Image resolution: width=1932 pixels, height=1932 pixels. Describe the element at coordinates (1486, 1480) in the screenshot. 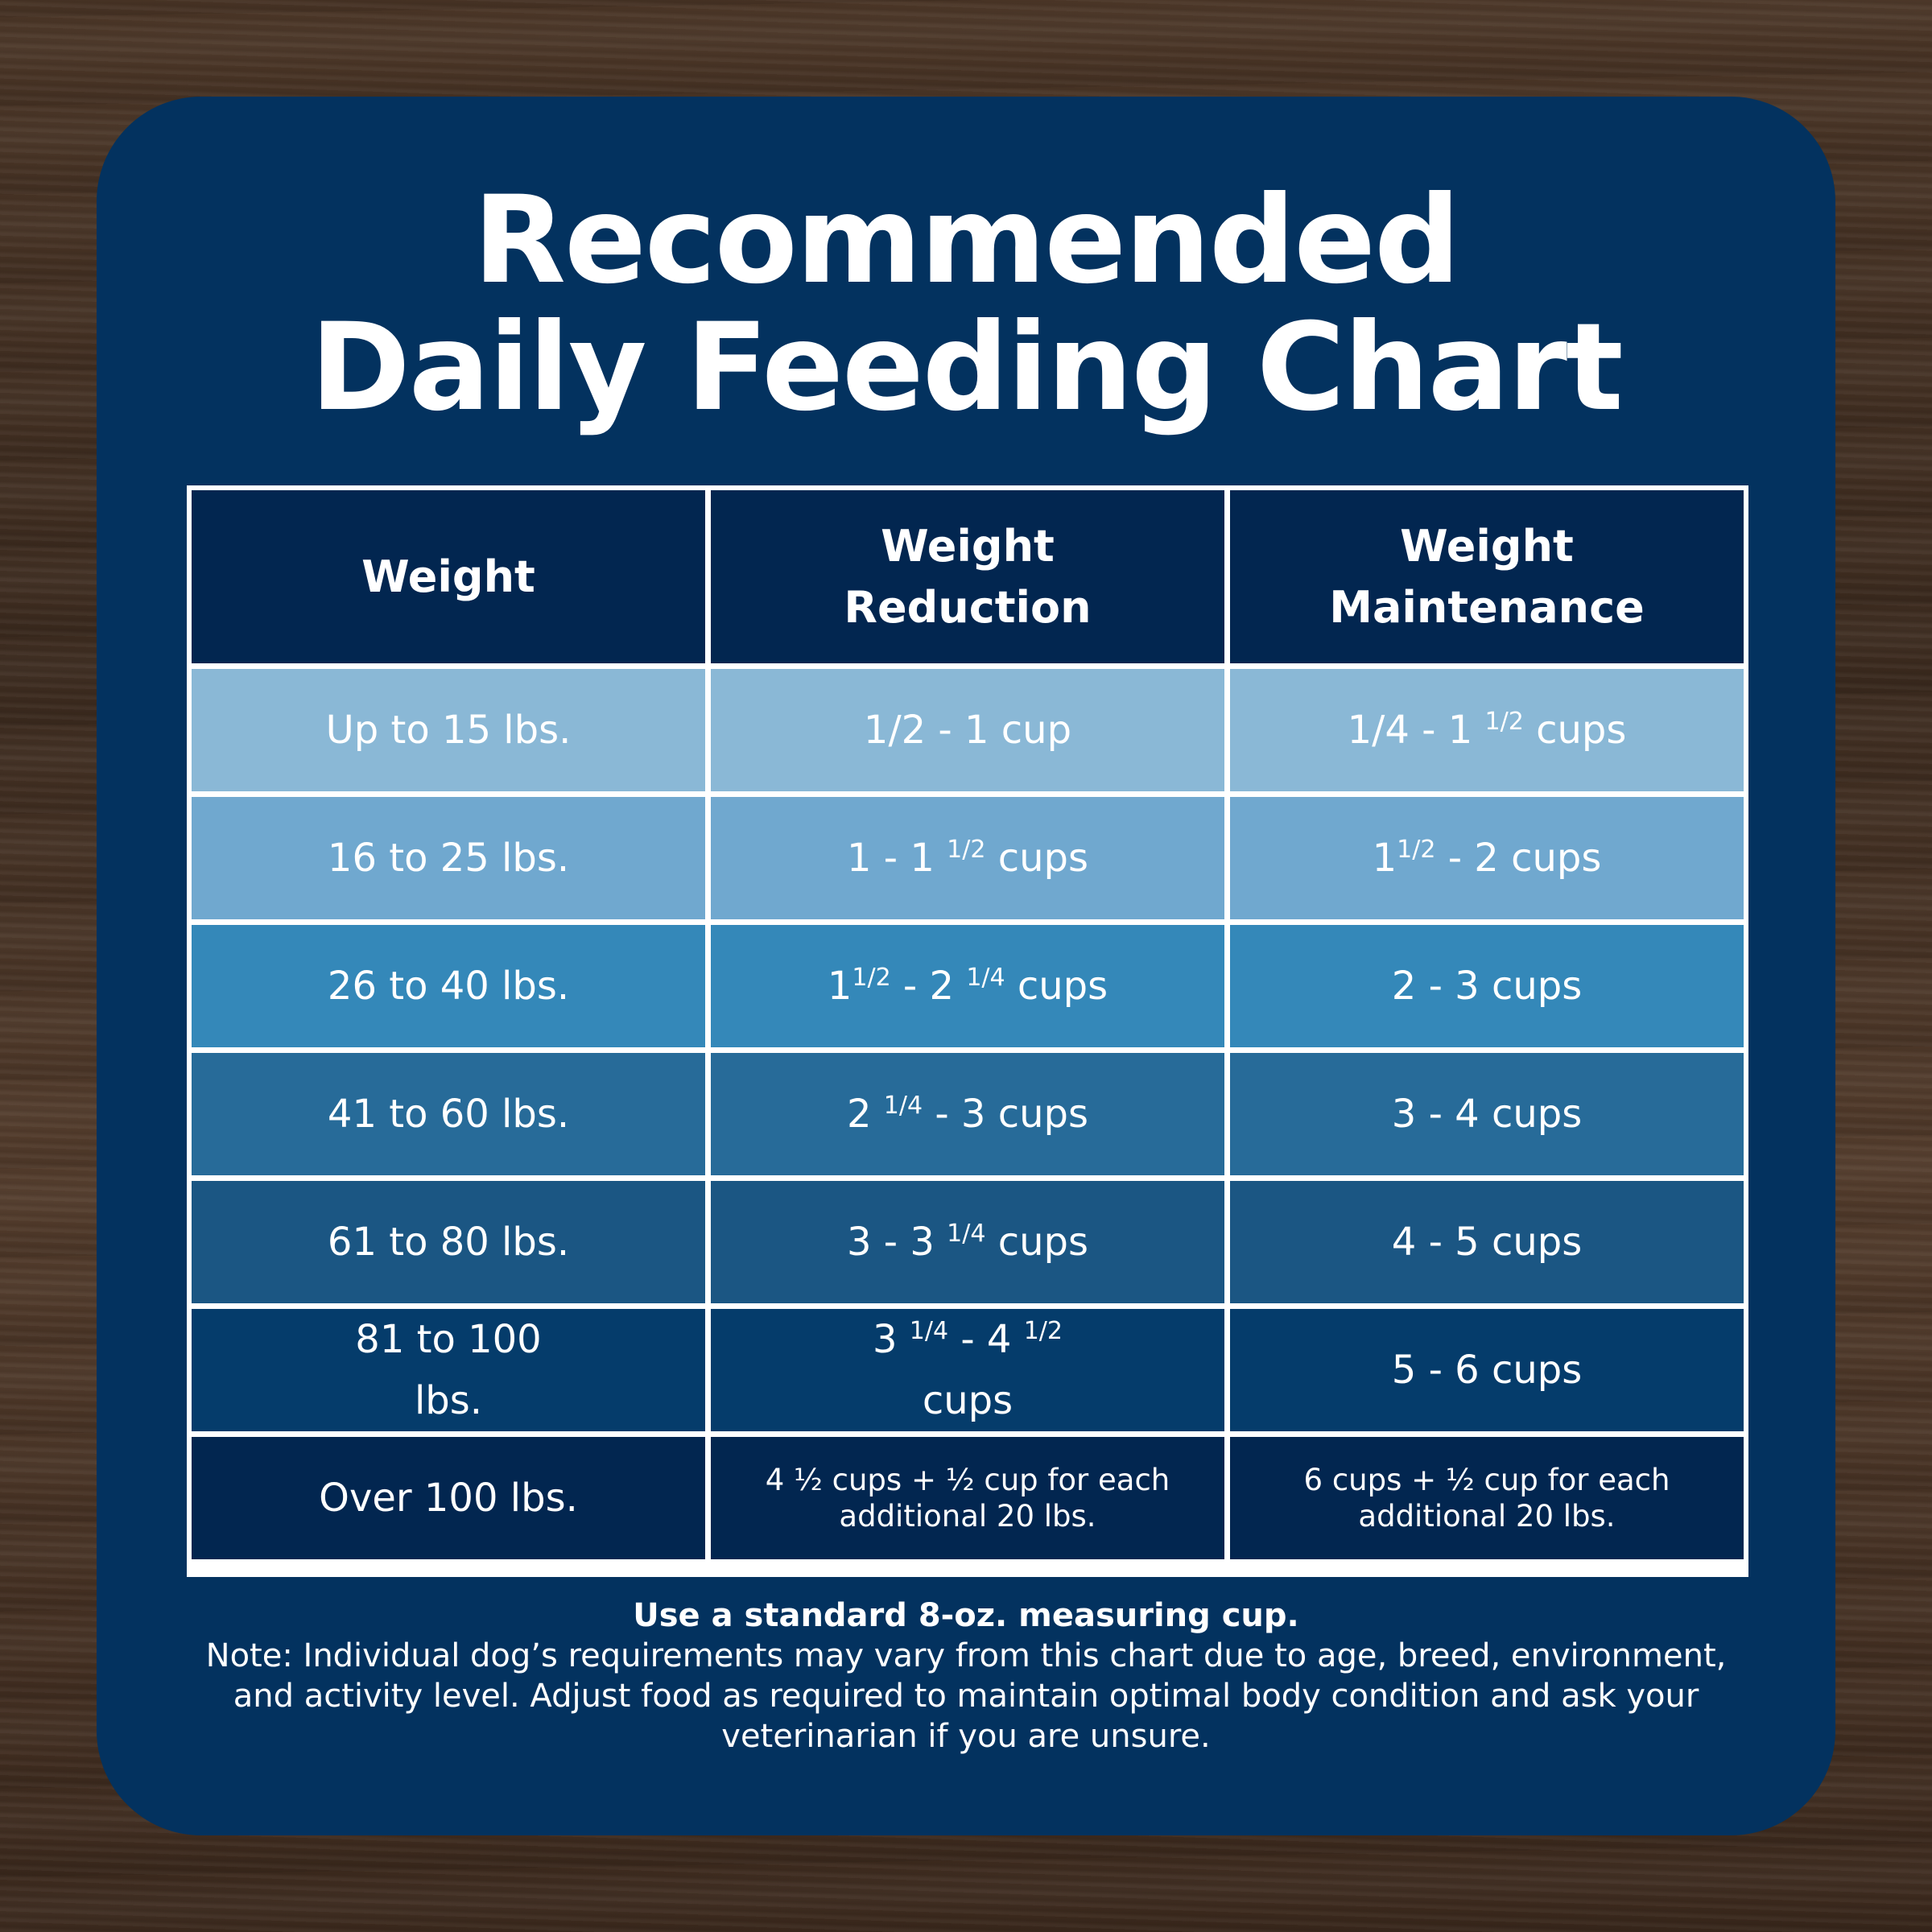

I see `row-7-maintenance-line-1: 6 cups + ½ cup for each` at that location.